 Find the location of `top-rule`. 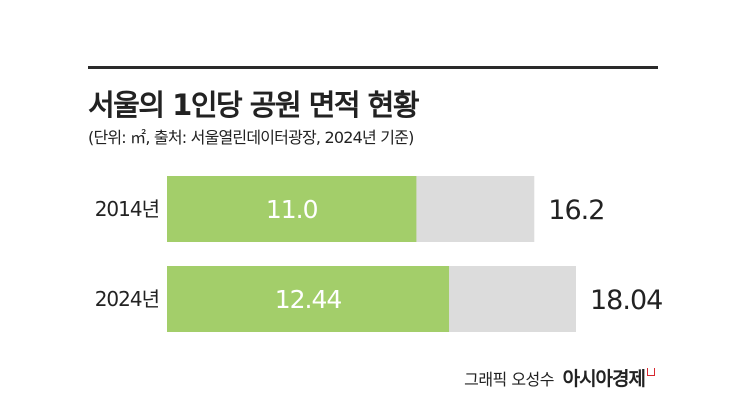

top-rule is located at coordinates (373, 67).